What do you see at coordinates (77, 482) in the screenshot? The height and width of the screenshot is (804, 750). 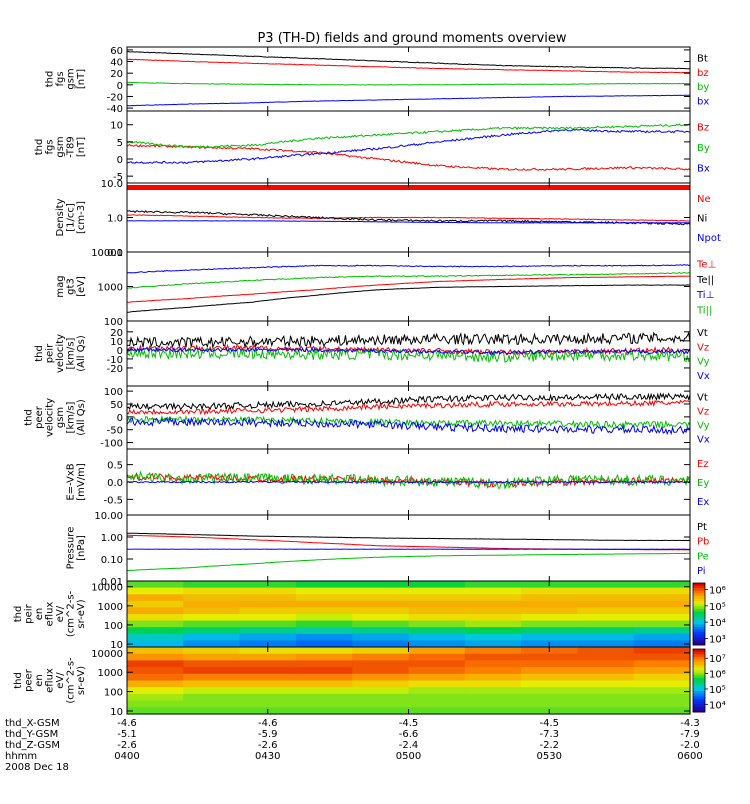 I see `y-axis-label: E=-VxB[mV/m]` at bounding box center [77, 482].